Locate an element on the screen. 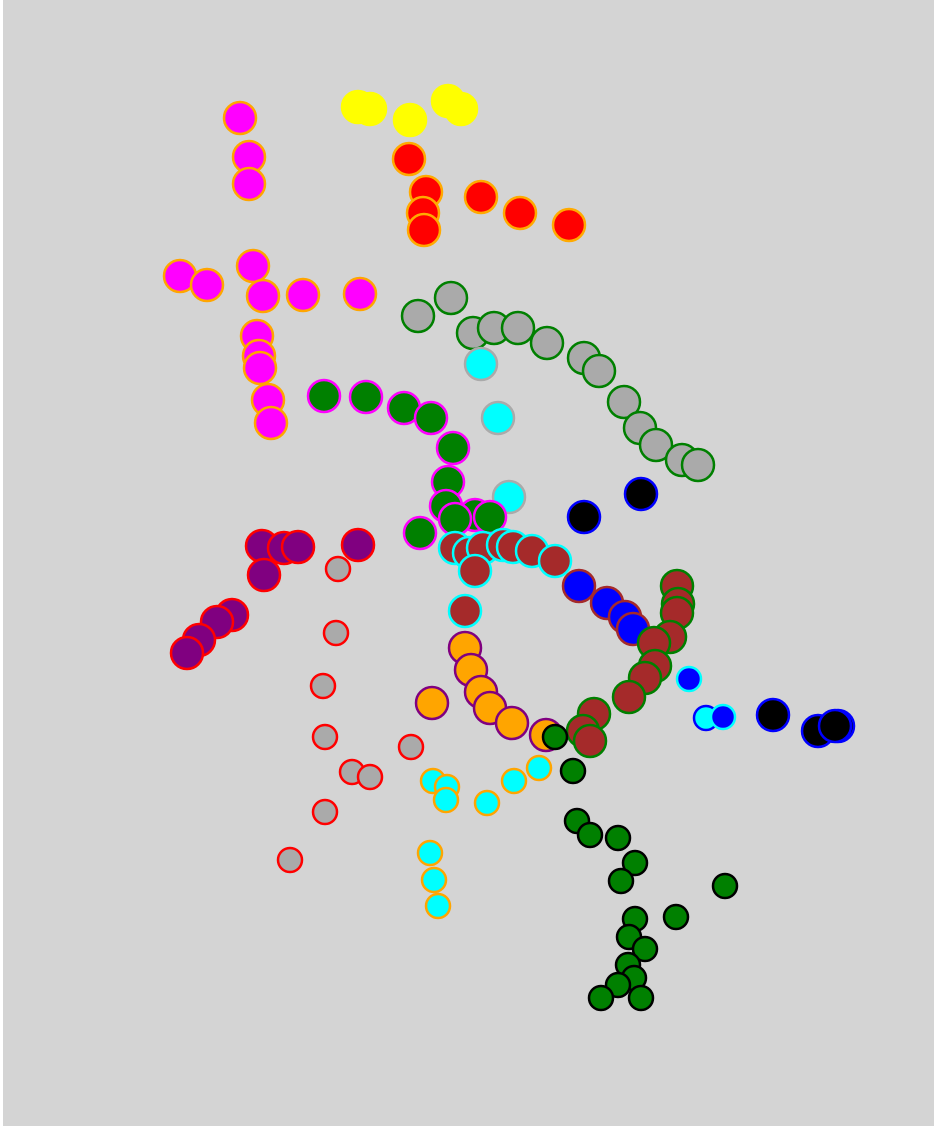  yellow-group is located at coordinates (409, 110).